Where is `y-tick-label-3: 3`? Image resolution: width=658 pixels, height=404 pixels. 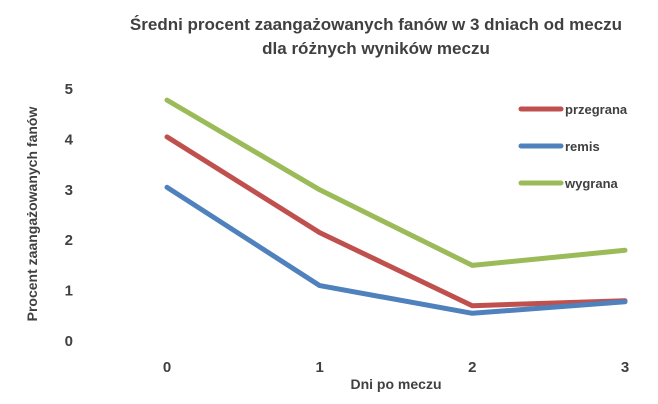
y-tick-label-3: 3 is located at coordinates (69, 190).